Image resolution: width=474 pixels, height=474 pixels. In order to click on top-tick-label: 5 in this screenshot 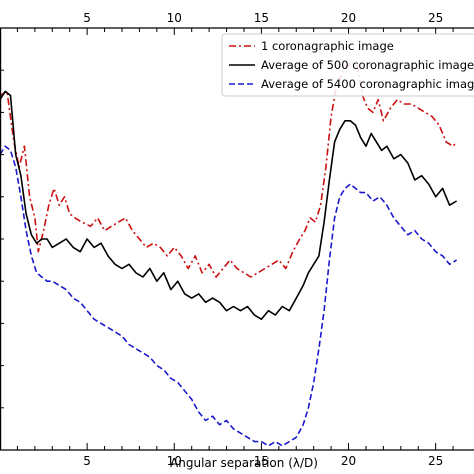, I will do `click(87, 18)`.